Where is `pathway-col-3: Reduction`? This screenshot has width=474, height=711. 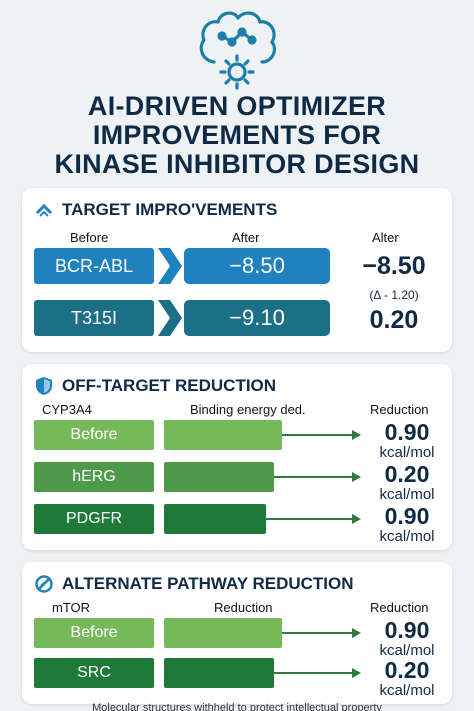
pathway-col-3: Reduction is located at coordinates (399, 607).